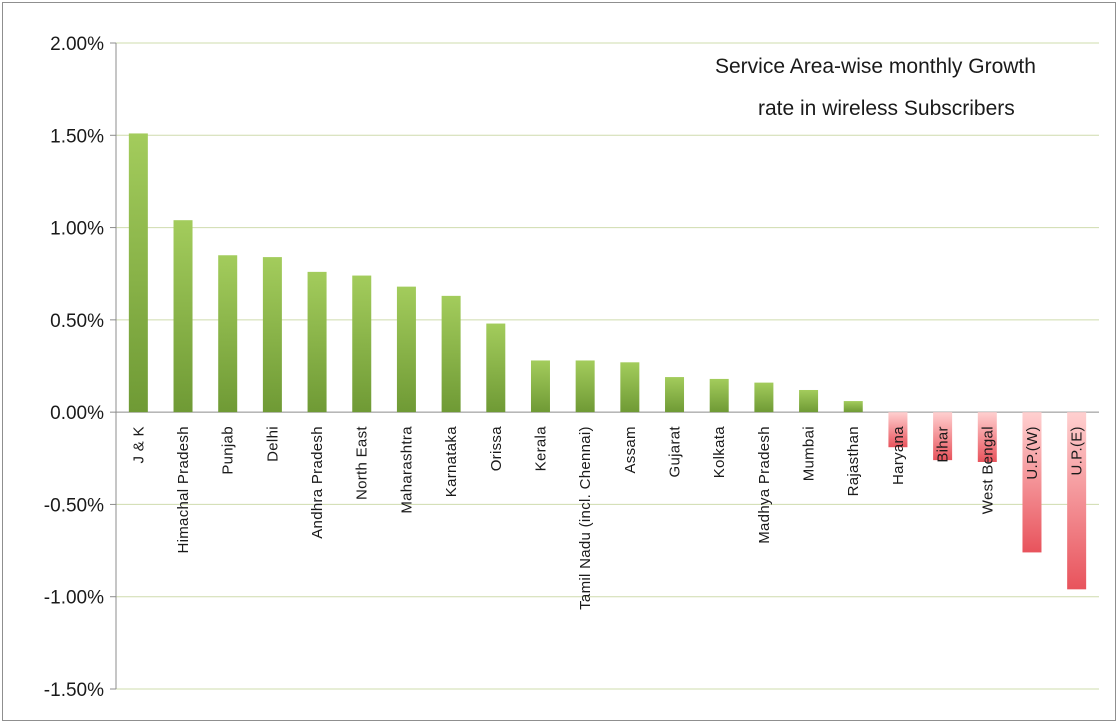 The height and width of the screenshot is (723, 1118). Describe the element at coordinates (138, 444) in the screenshot. I see `category-label: J & K` at that location.